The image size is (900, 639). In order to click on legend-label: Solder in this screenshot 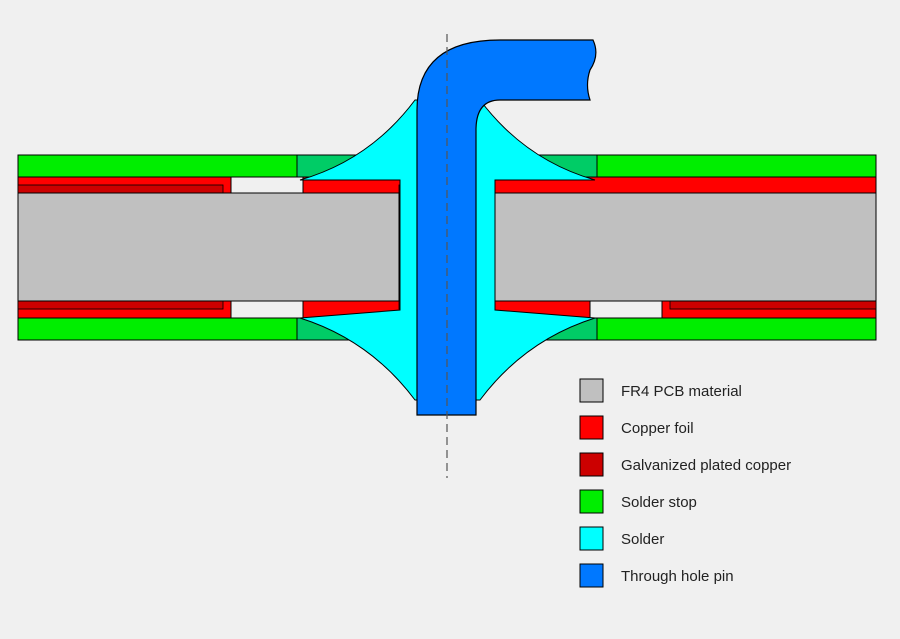, I will do `click(642, 539)`.